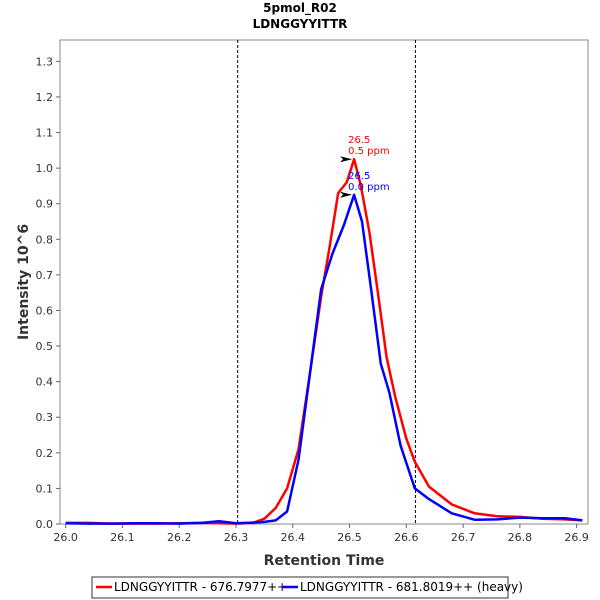  Describe the element at coordinates (45, 310) in the screenshot. I see `y-tick-label: 0.6` at that location.